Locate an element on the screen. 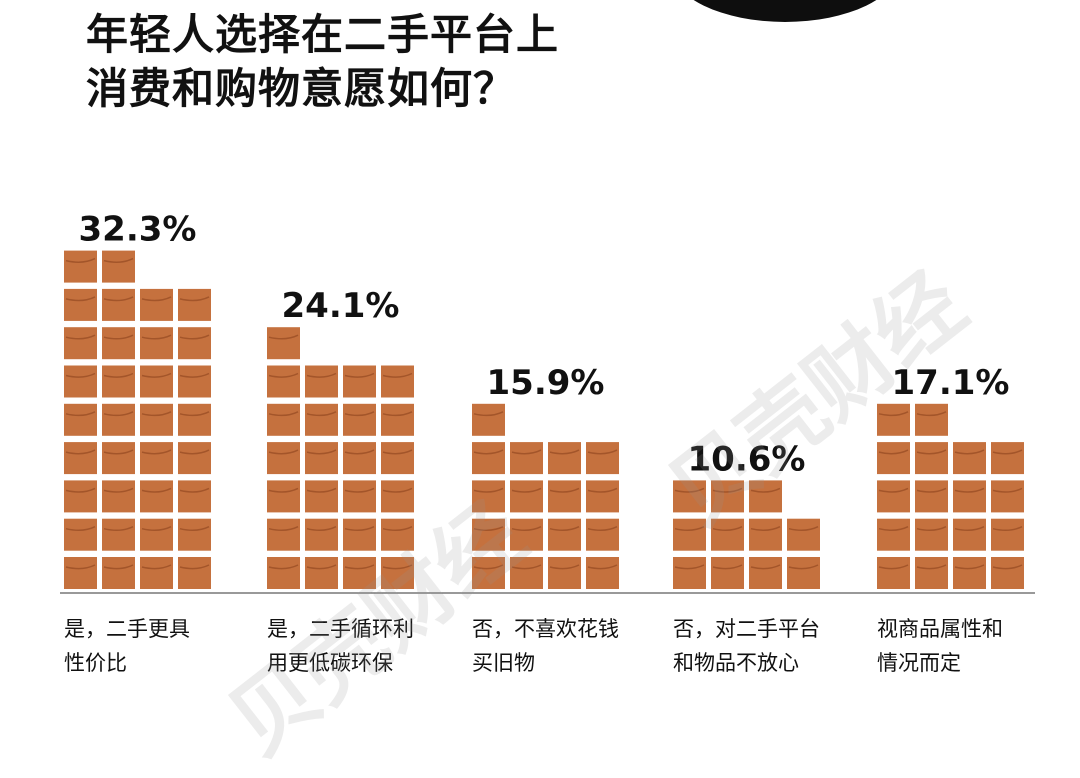  category-label: 否，不喜欢花钱 买旧物 is located at coordinates (567, 646).